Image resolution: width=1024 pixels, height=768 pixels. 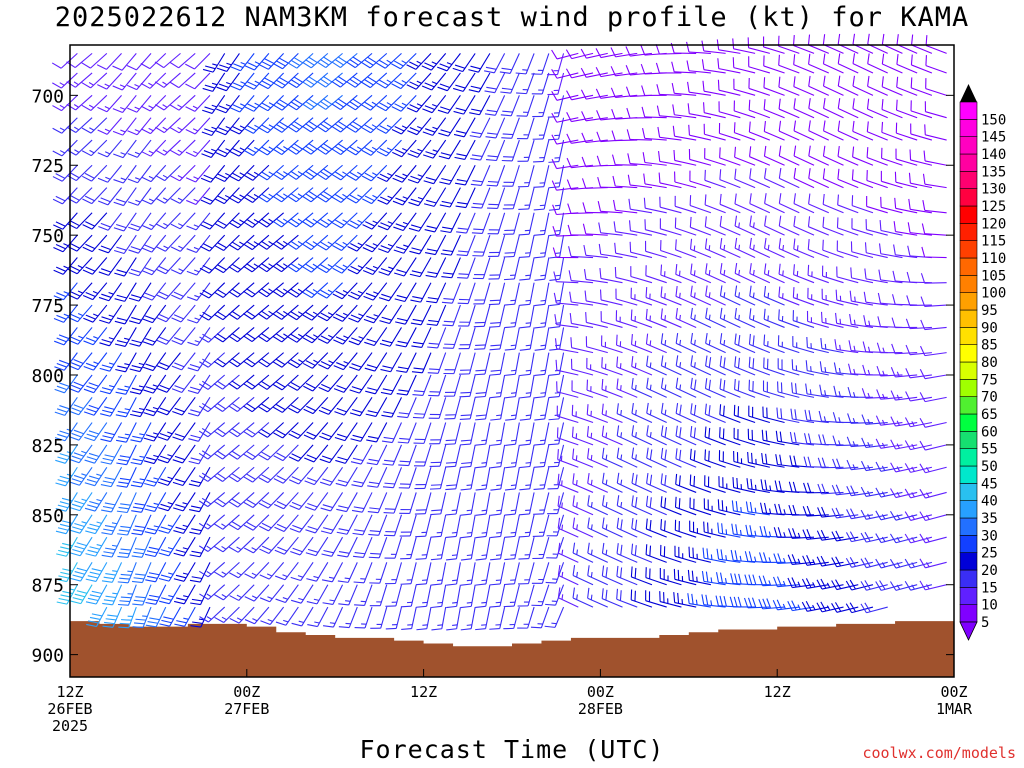 What do you see at coordinates (246, 692) in the screenshot?
I see `x-tick-label: 00Z` at bounding box center [246, 692].